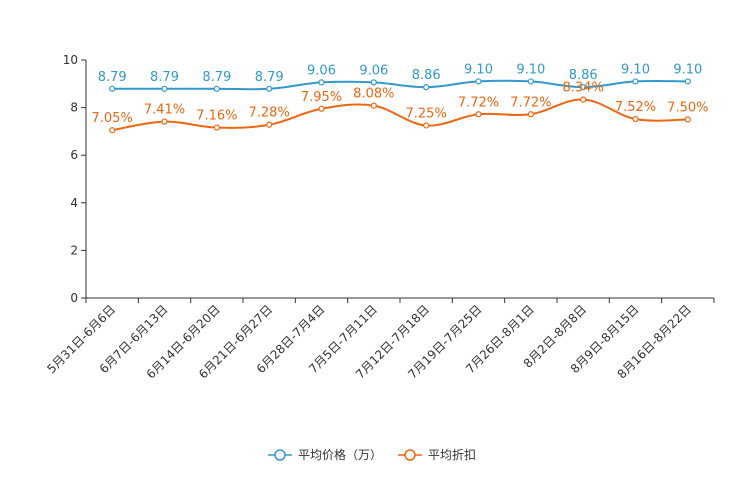 The image size is (744, 496). Describe the element at coordinates (74, 108) in the screenshot. I see `y-tick-label: 8` at that location.